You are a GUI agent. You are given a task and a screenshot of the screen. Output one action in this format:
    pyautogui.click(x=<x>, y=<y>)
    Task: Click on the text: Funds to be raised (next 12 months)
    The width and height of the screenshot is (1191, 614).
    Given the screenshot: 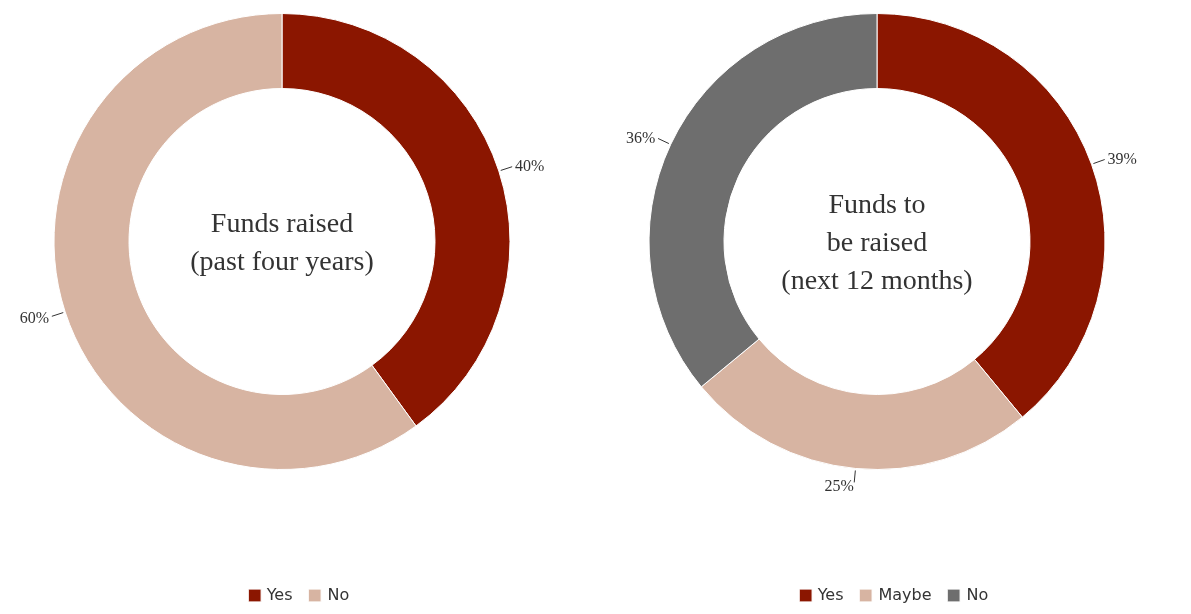 What is the action you would take?
    pyautogui.click(x=877, y=241)
    